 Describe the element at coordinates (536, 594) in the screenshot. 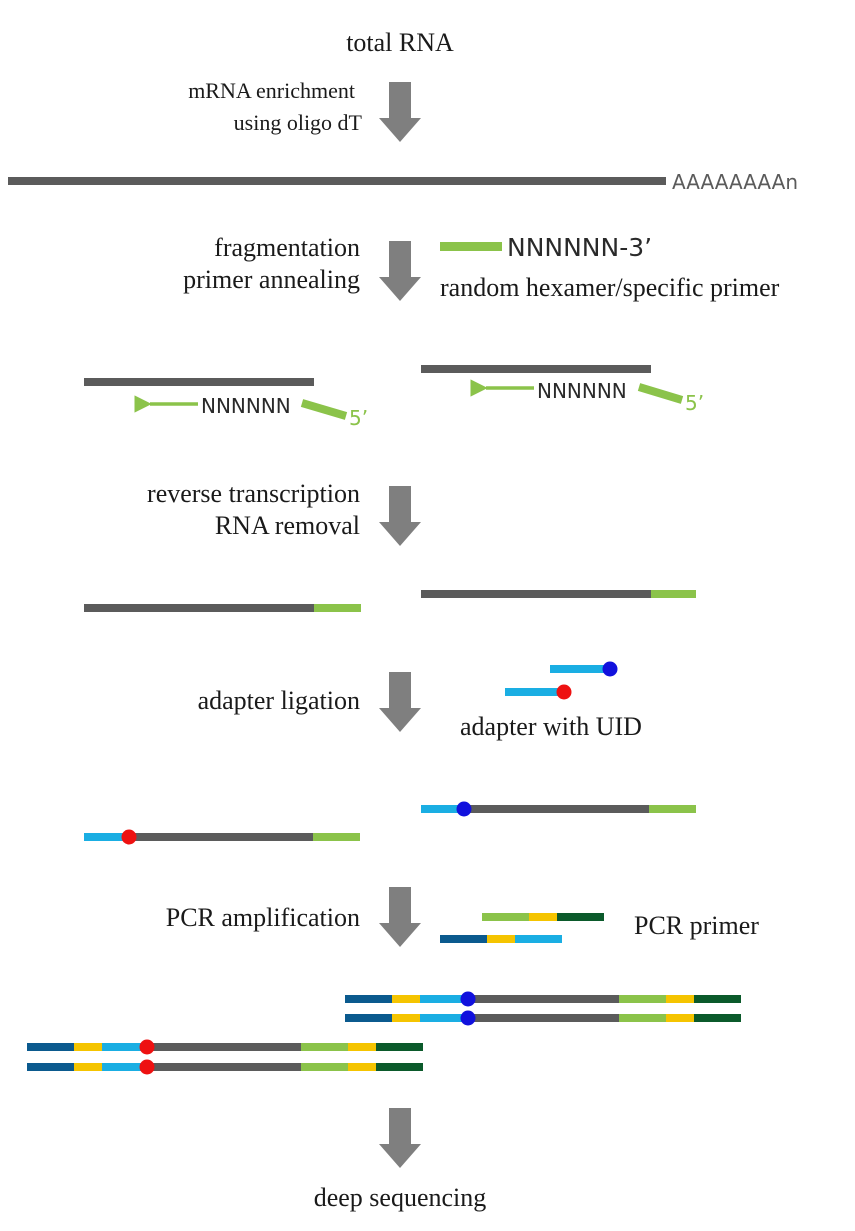

I see `cdna-right-body` at that location.